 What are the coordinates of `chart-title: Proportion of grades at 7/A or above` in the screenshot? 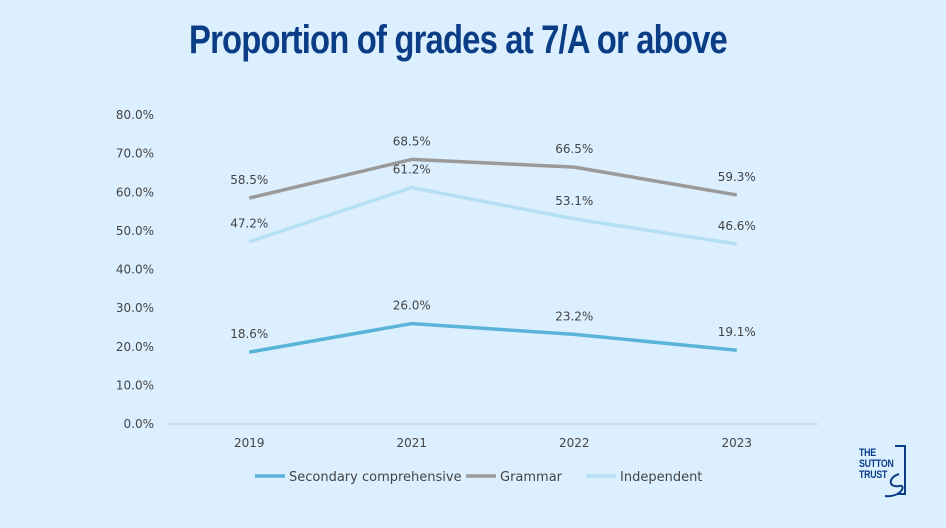 It's located at (458, 40).